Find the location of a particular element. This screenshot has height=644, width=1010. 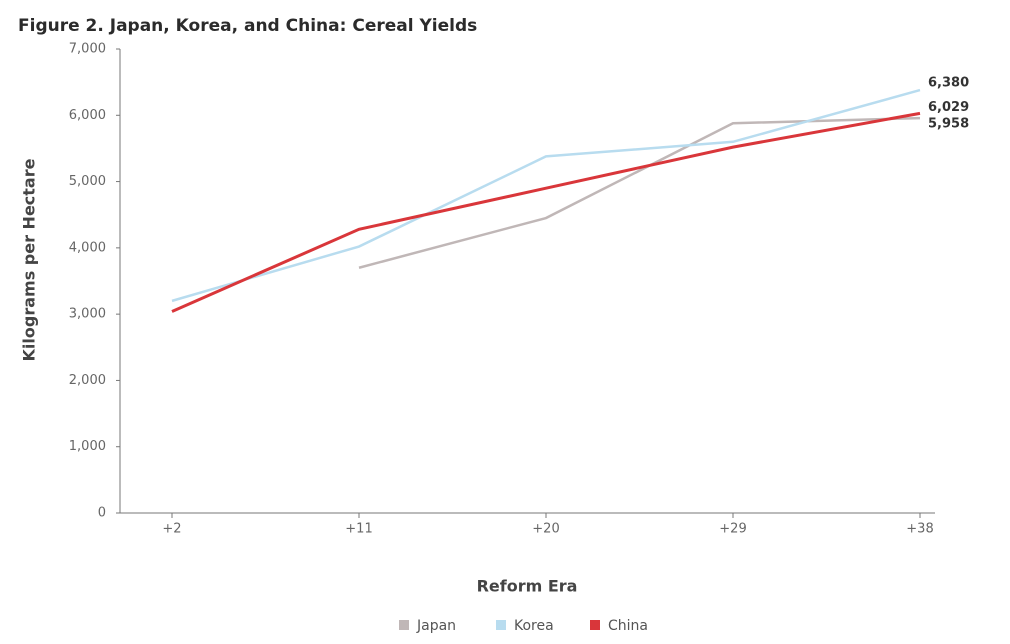

y-tick-label: 5,000 is located at coordinates (87, 181).